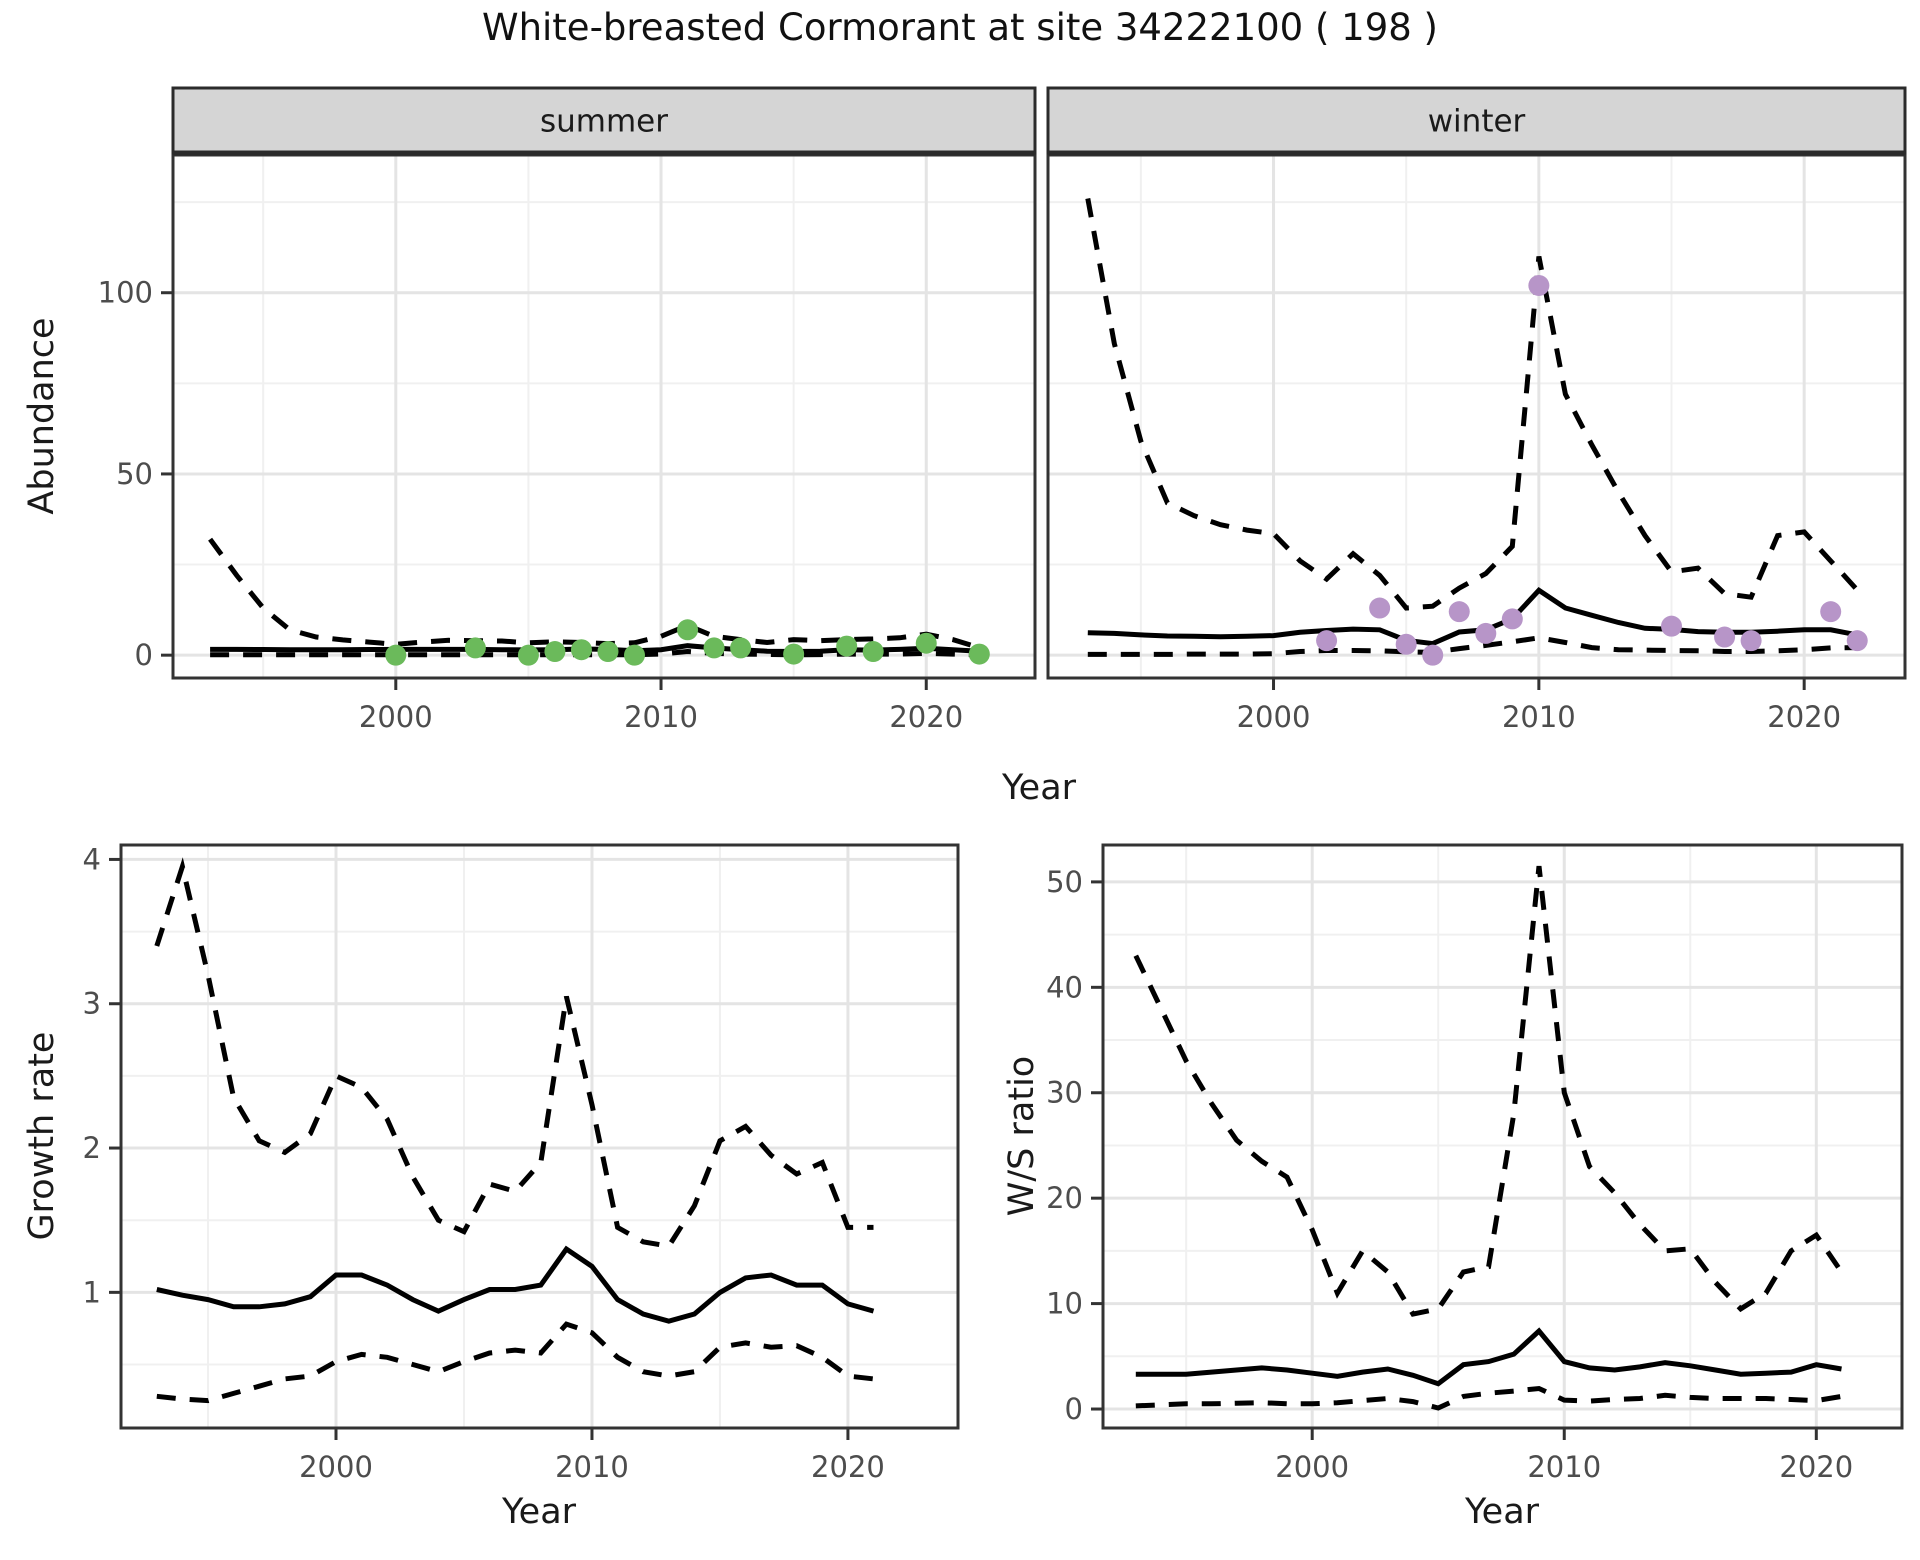  What do you see at coordinates (42, 1136) in the screenshot?
I see `y-axis-title-growth: Growth rate` at bounding box center [42, 1136].